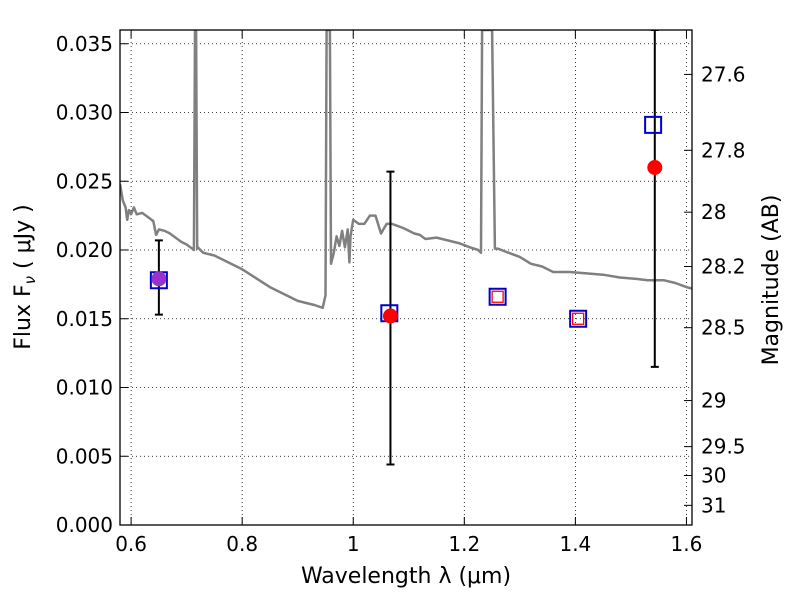 This screenshot has width=800, height=600. What do you see at coordinates (159, 279) in the screenshot?
I see `blended-circle-marker` at bounding box center [159, 279].